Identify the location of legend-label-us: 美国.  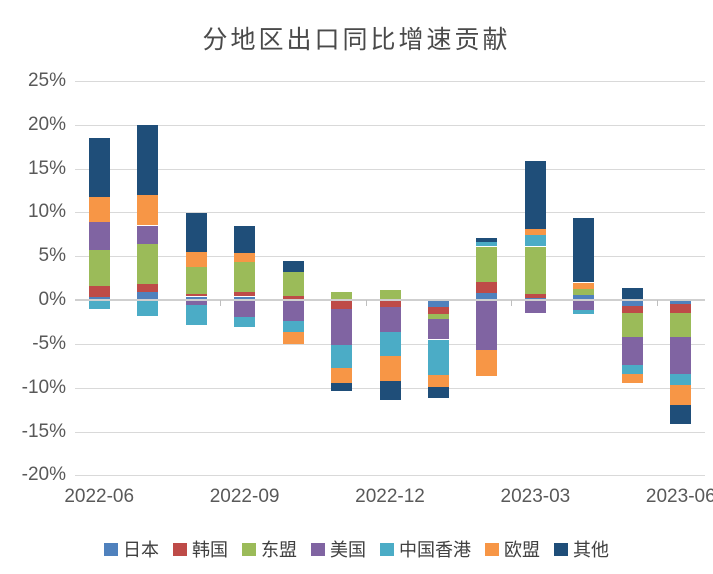
(348, 550).